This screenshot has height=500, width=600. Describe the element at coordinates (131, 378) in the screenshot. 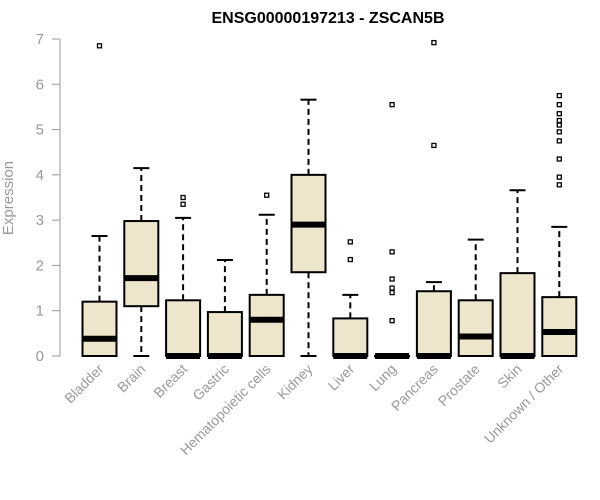

I see `x-category-label: Brain` at that location.